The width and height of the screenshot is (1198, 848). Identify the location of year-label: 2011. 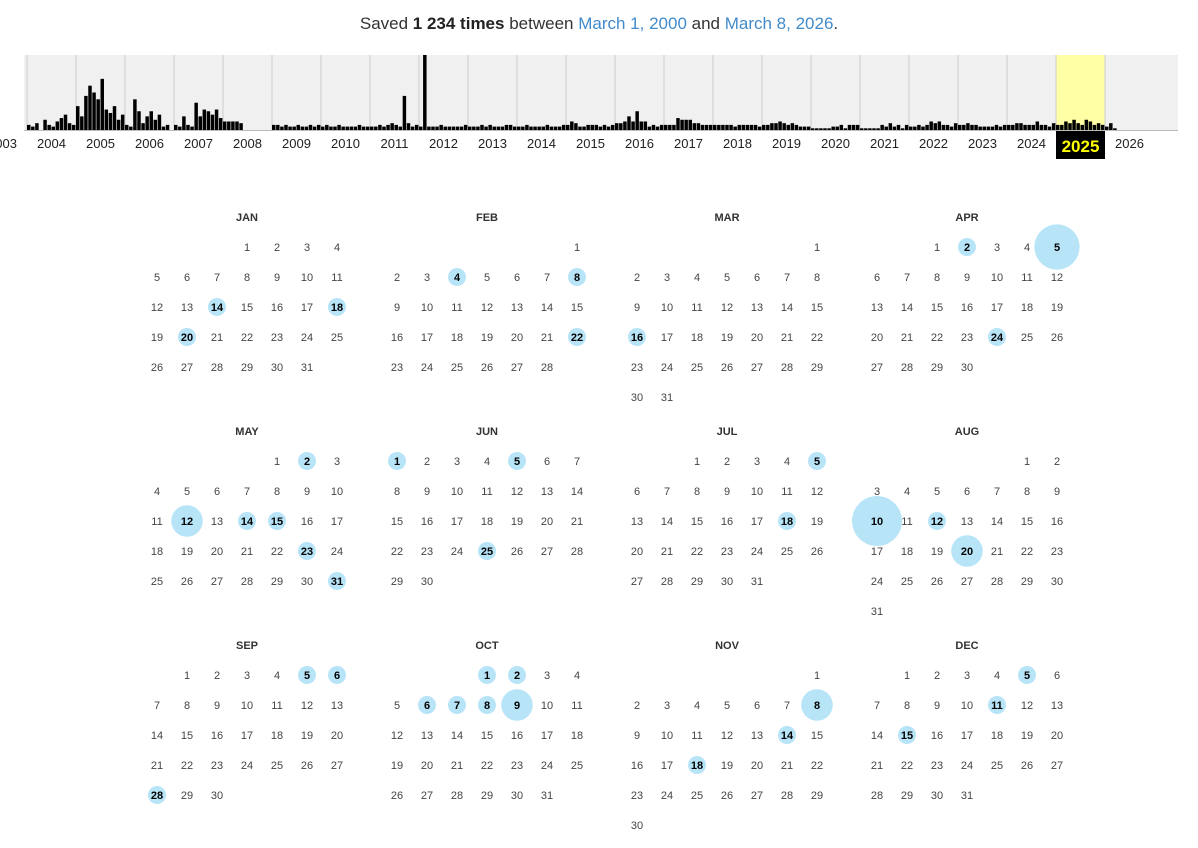
(395, 143).